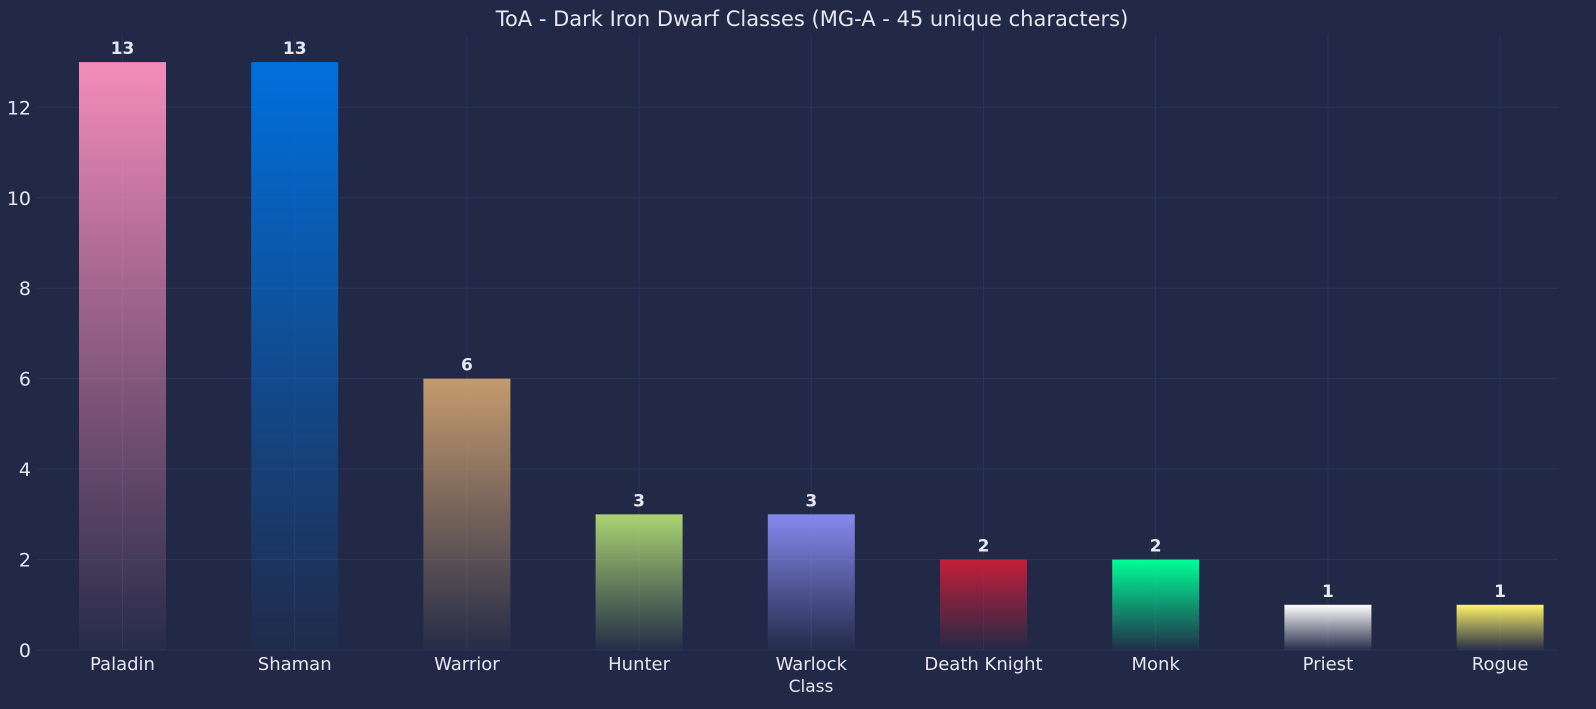  Describe the element at coordinates (122, 664) in the screenshot. I see `x-tick-label: Paladin` at that location.